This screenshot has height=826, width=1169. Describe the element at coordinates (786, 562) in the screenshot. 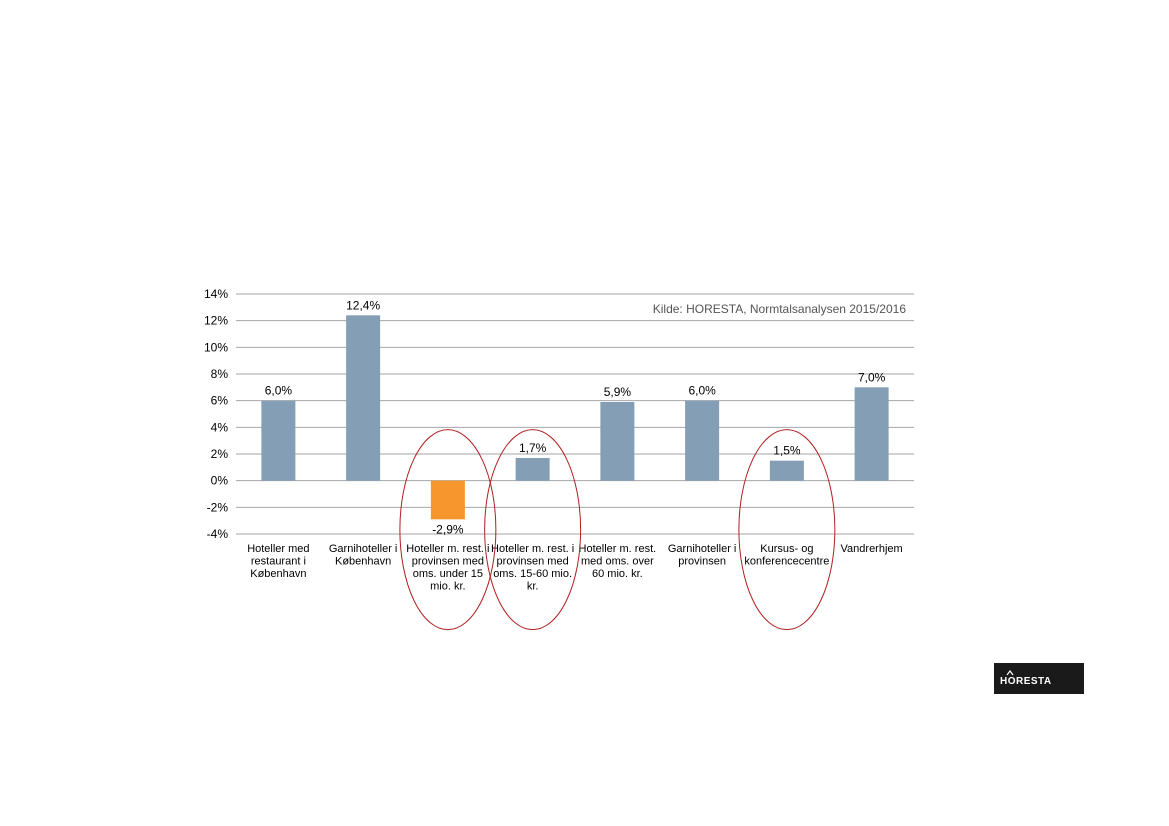

I see `x-category-label-line: konferencecentre` at that location.